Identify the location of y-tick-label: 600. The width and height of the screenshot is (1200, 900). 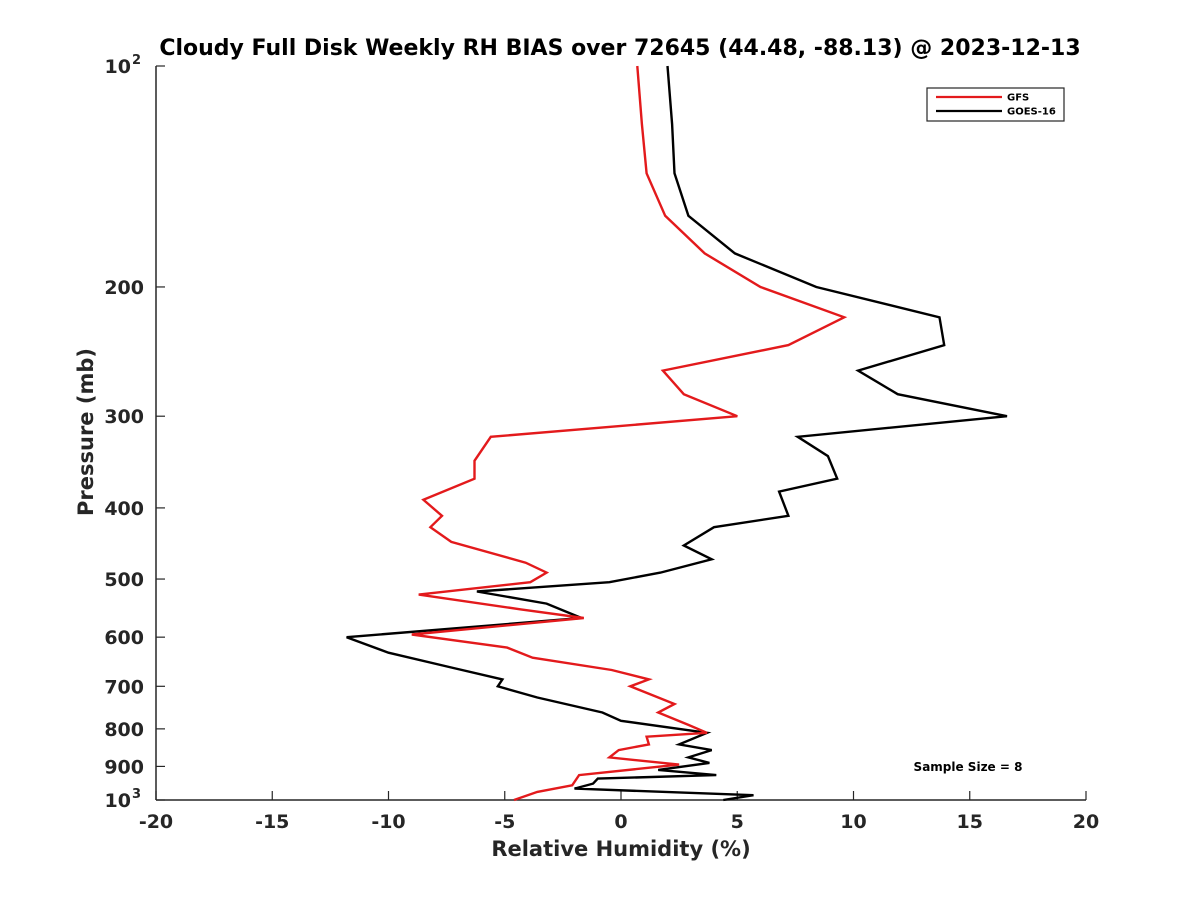
(124, 638).